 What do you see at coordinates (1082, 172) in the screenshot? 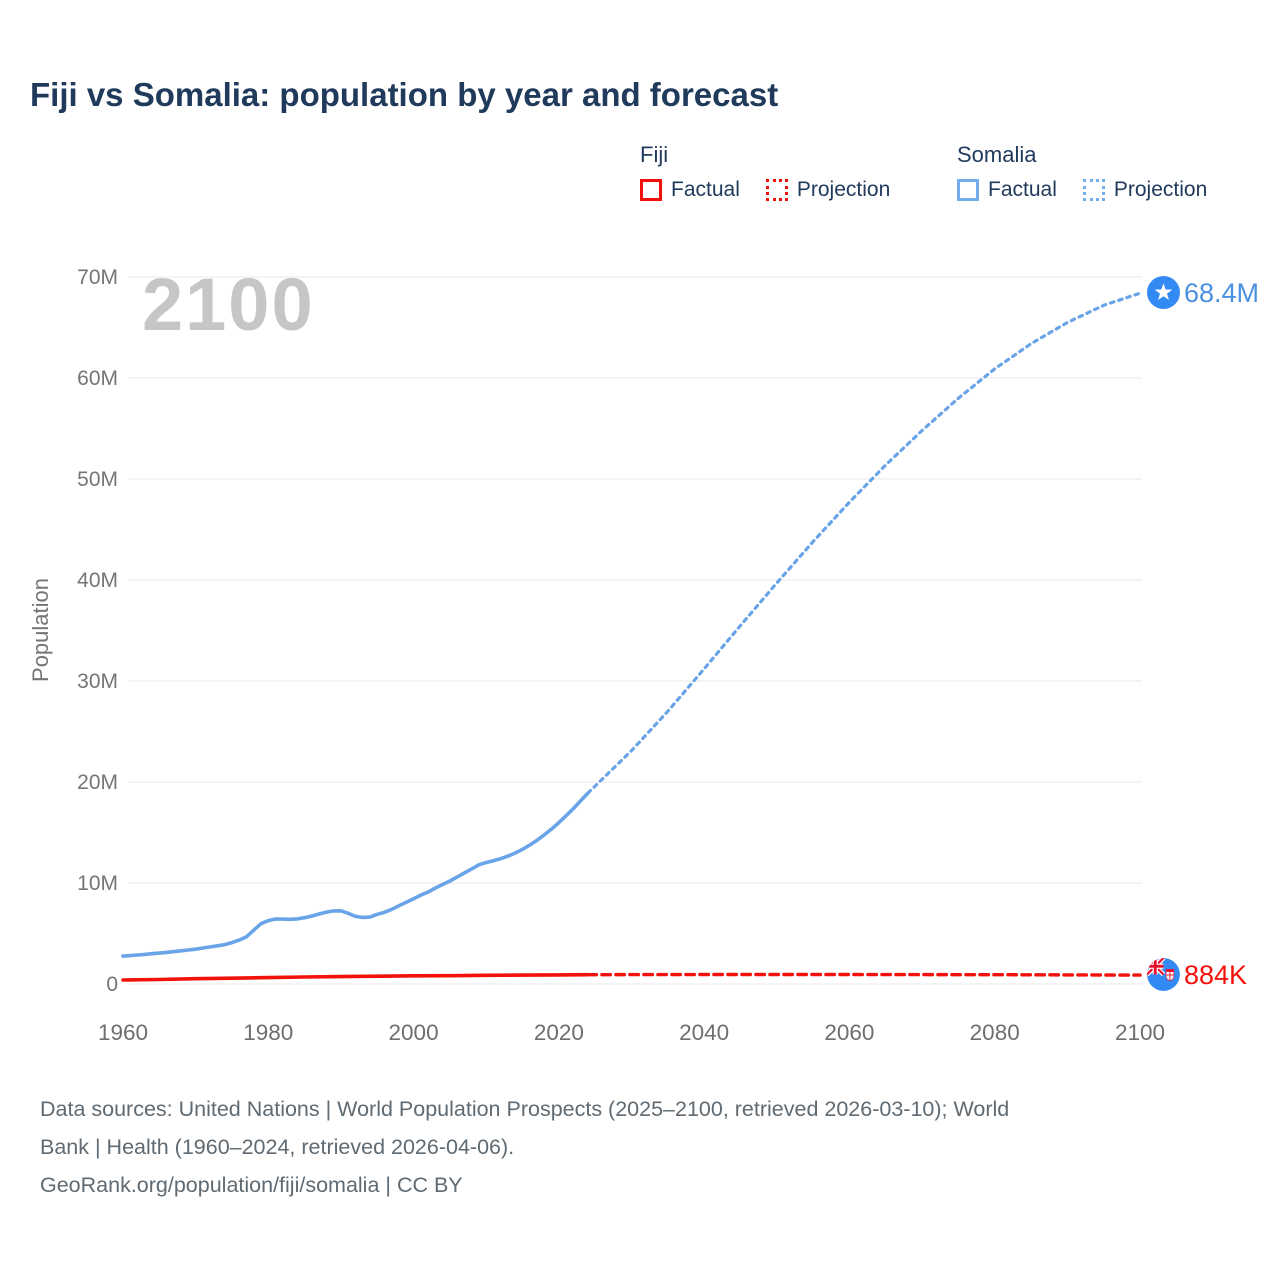
I see `legend-group-somalia: Somalia Factual Projection` at bounding box center [1082, 172].